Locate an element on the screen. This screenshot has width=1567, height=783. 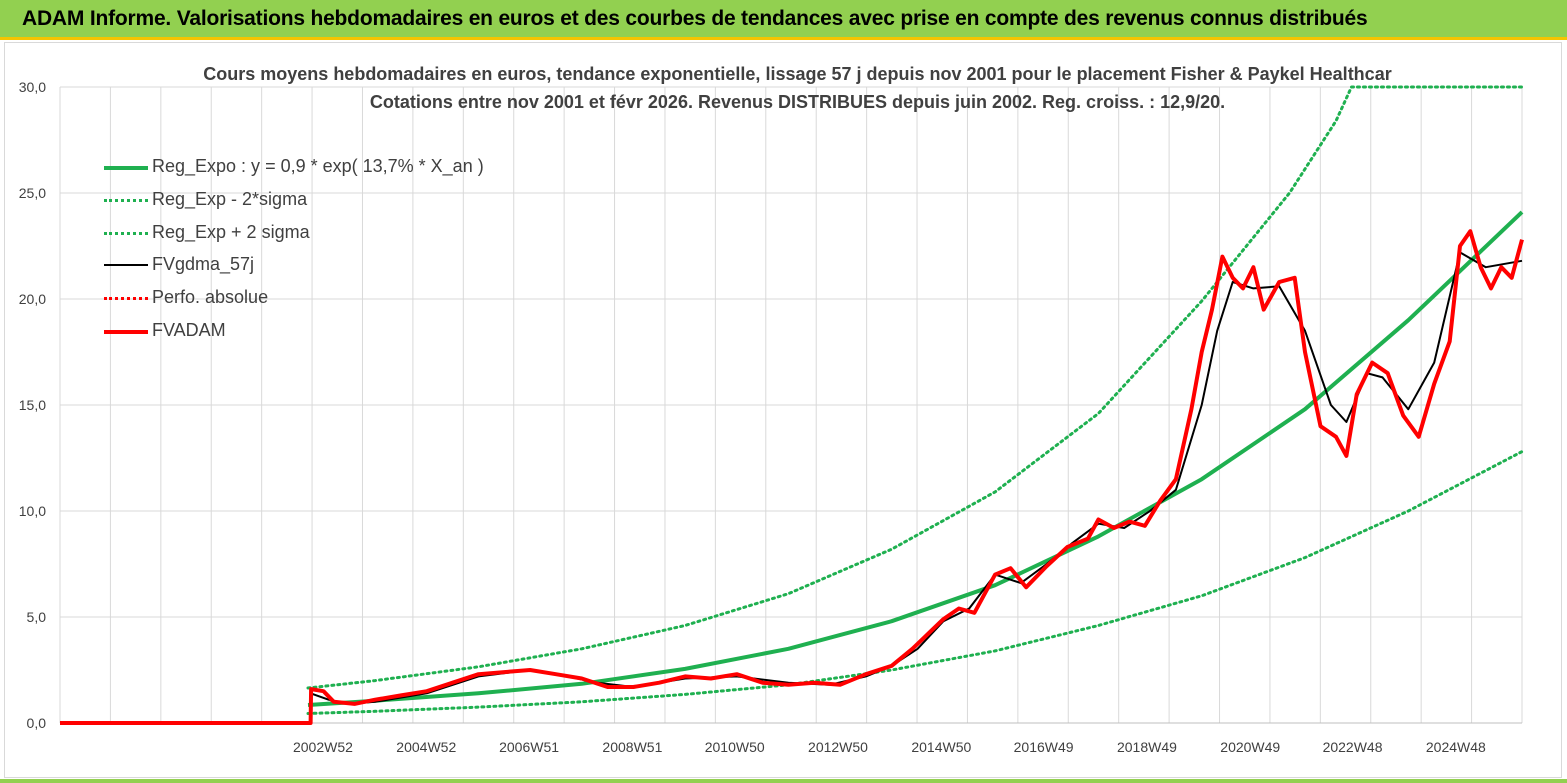
y-tick-label: 10,0 is located at coordinates (32, 511).